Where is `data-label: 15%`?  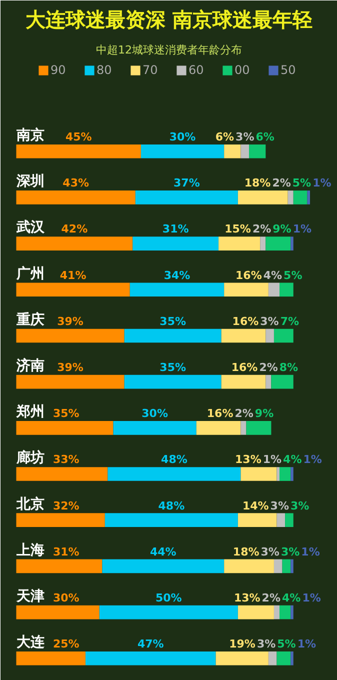
data-label: 15% is located at coordinates (237, 229).